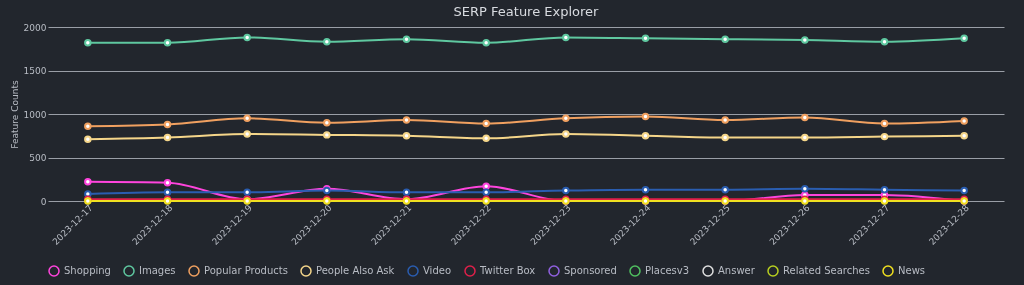  I want to click on legend-label: Placesv3, so click(667, 270).